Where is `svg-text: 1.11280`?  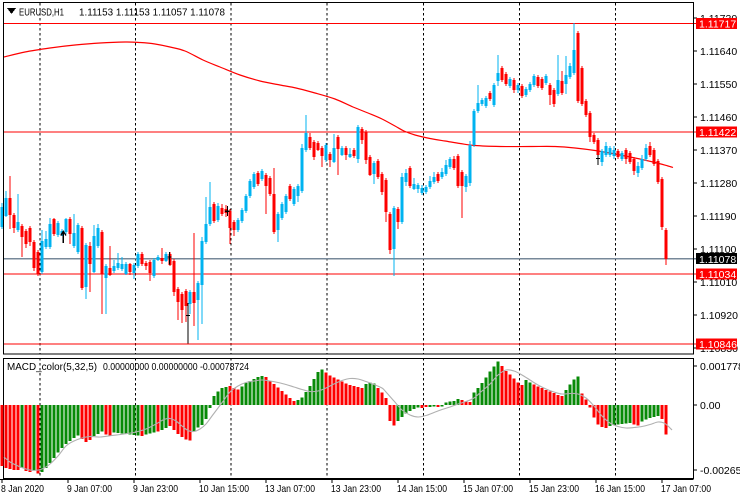 svg-text: 1.11280 is located at coordinates (718, 184).